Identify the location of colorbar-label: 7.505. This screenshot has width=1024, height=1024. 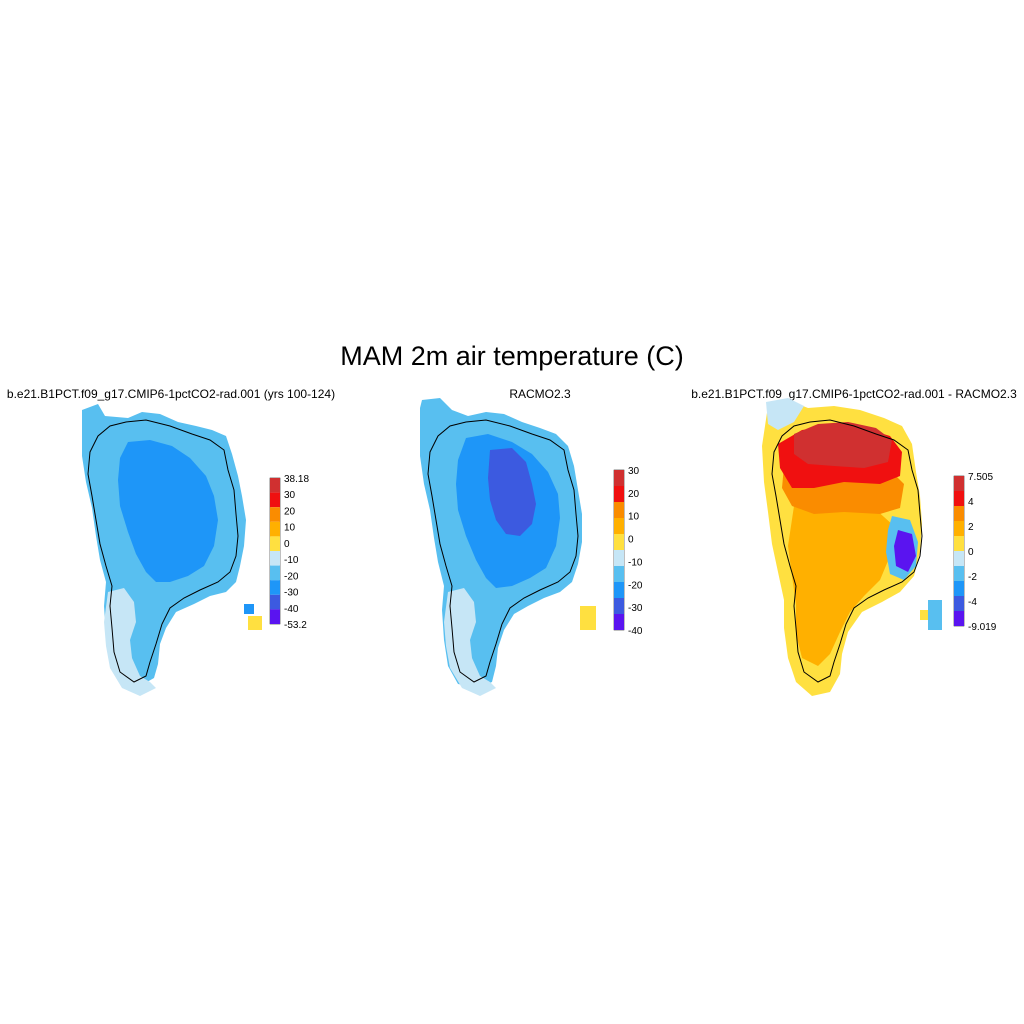
(980, 477).